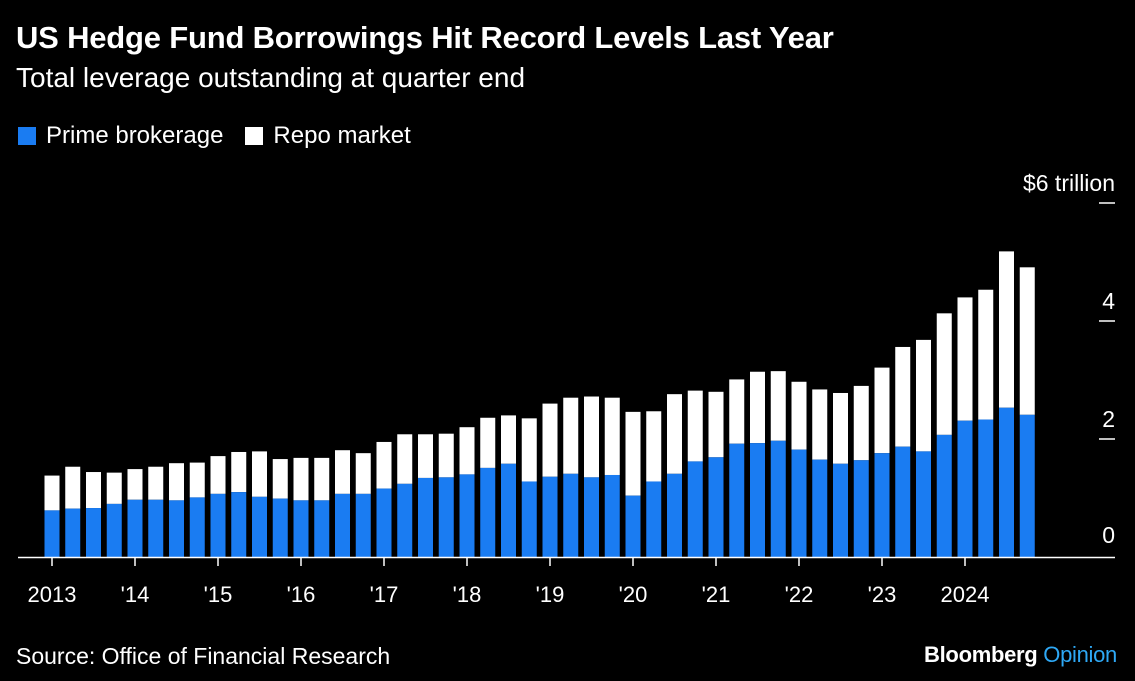 Image resolution: width=1135 pixels, height=681 pixels. What do you see at coordinates (550, 594) in the screenshot?
I see `x-tick-label: '19` at bounding box center [550, 594].